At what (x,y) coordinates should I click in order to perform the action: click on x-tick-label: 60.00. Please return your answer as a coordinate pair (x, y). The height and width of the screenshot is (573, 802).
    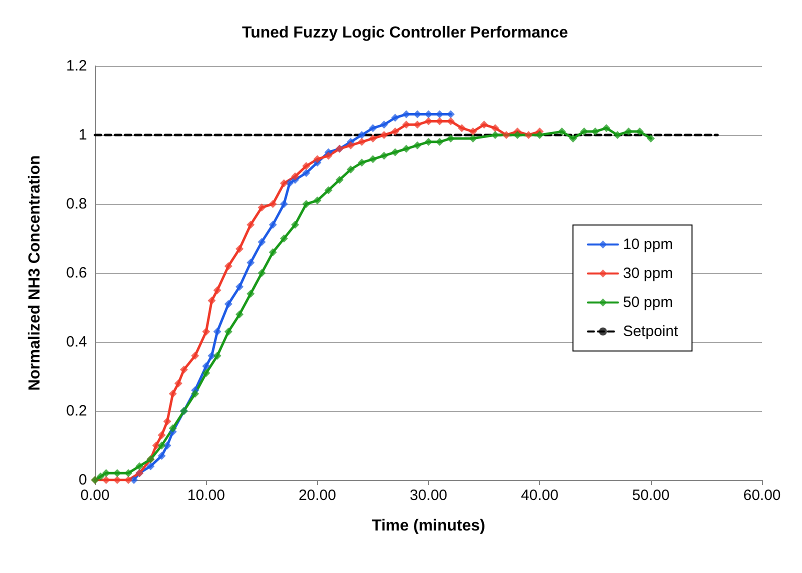
    Looking at the image, I should click on (762, 495).